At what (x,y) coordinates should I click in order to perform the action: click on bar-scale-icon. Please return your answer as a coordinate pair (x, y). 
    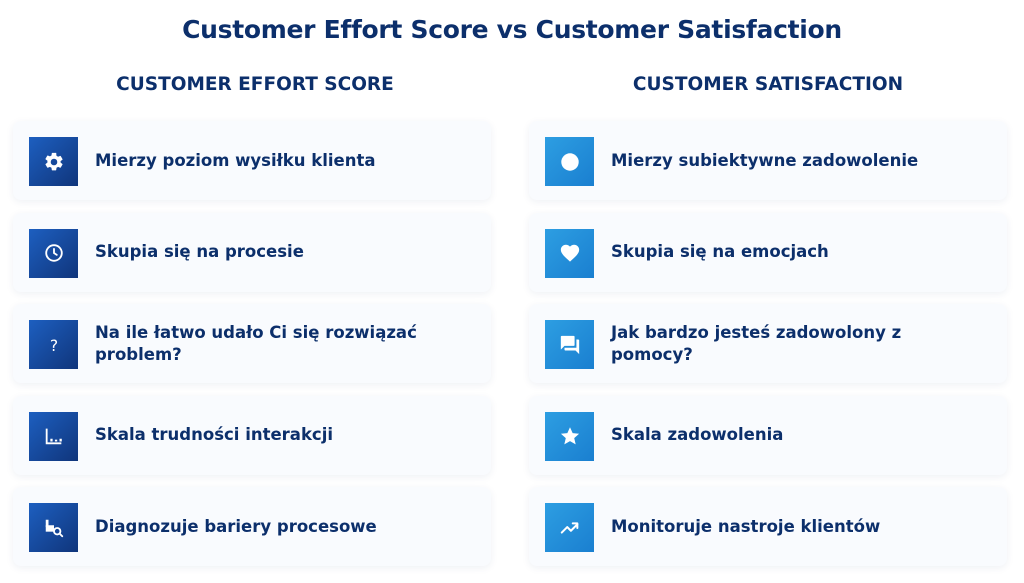
    Looking at the image, I should click on (53, 436).